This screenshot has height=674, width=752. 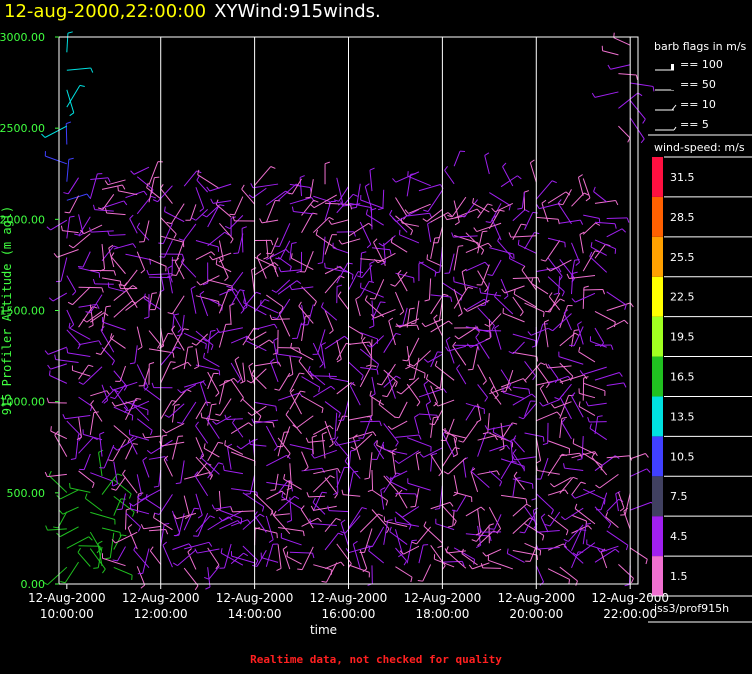 What do you see at coordinates (694, 124) in the screenshot?
I see `barb-legend-label: == 5` at bounding box center [694, 124].